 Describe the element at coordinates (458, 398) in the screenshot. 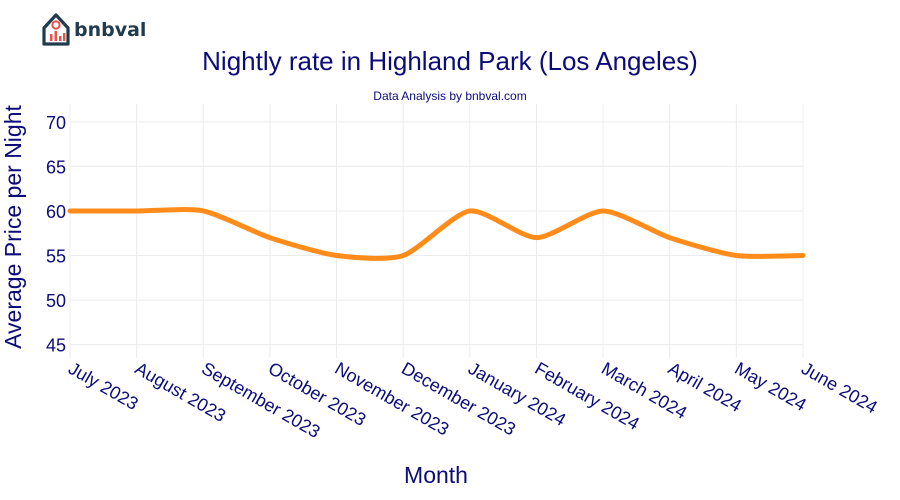

I see `x-tick-label: December 2023` at that location.